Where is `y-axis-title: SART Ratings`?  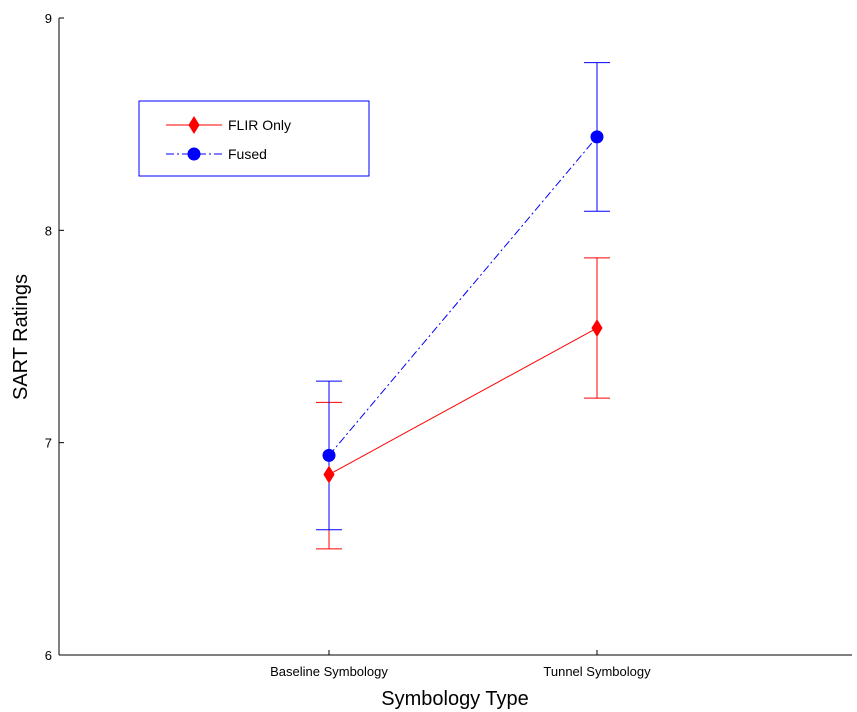 y-axis-title: SART Ratings is located at coordinates (21, 337).